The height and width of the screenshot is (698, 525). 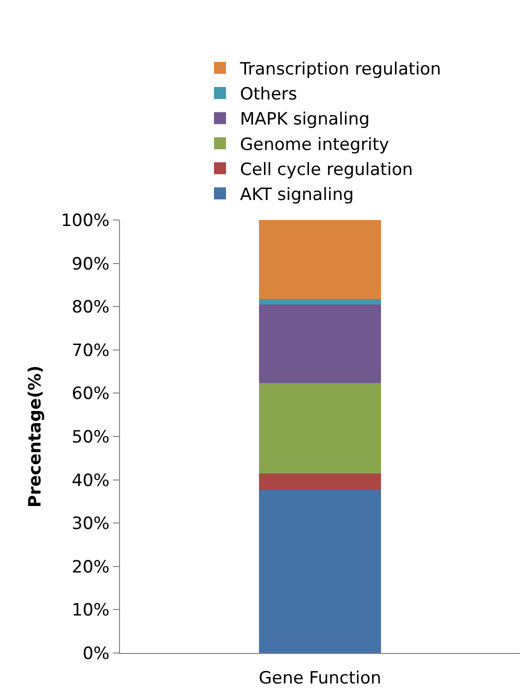 What do you see at coordinates (36, 437) in the screenshot?
I see `y-axis-title: Precentage(%)` at bounding box center [36, 437].